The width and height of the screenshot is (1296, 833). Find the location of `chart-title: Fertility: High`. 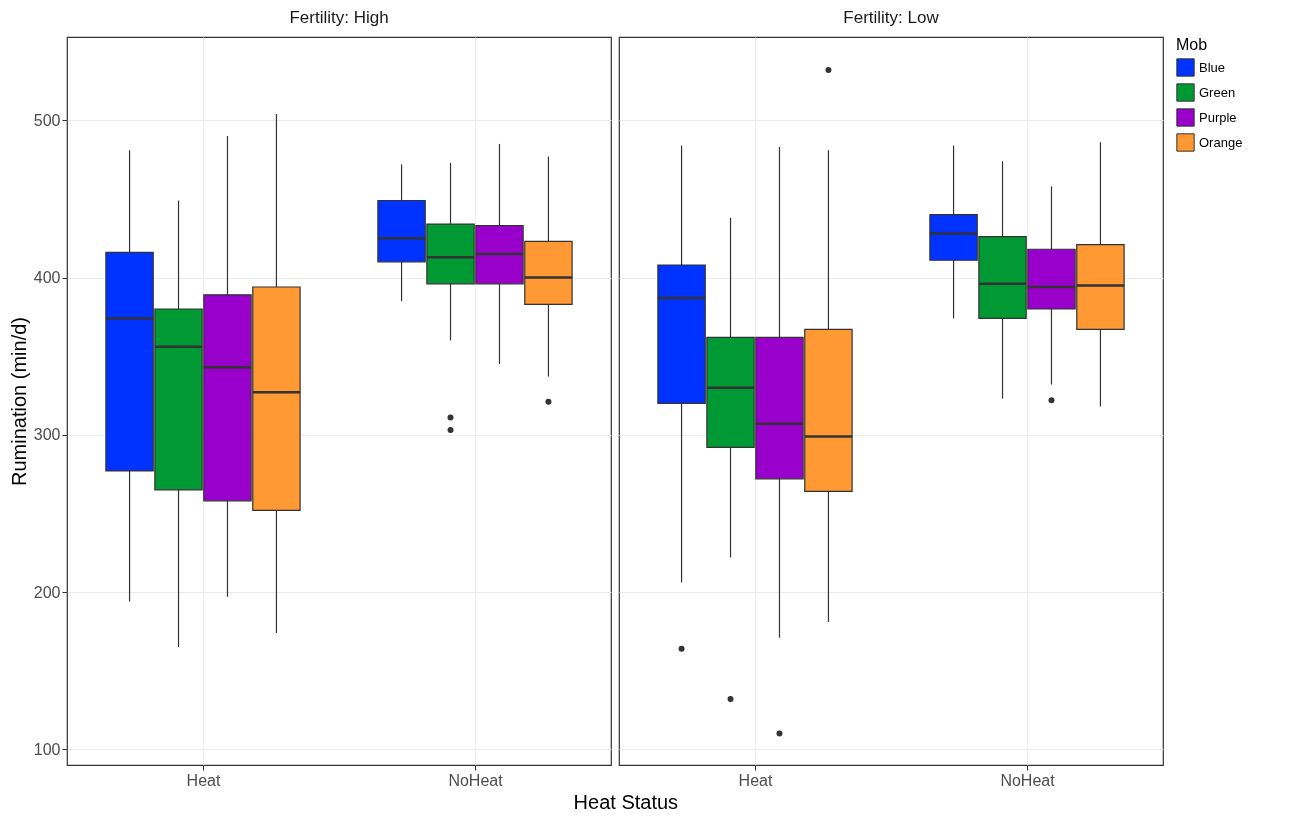

chart-title: Fertility: High is located at coordinates (339, 17).